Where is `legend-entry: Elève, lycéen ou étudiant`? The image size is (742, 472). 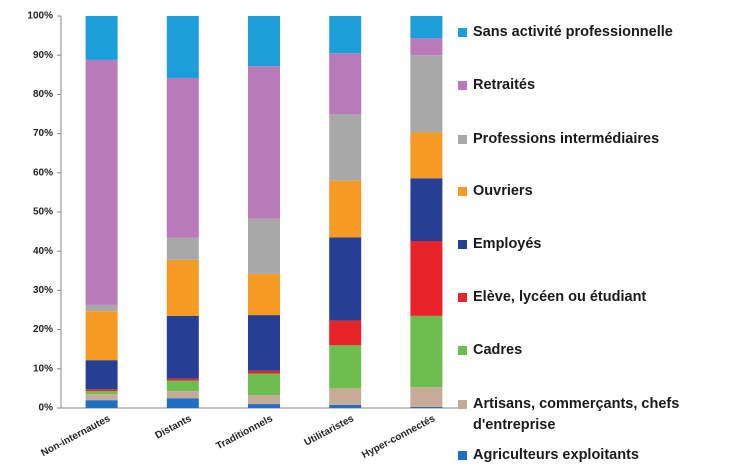 legend-entry: Elève, lycéen ou étudiant is located at coordinates (598, 297).